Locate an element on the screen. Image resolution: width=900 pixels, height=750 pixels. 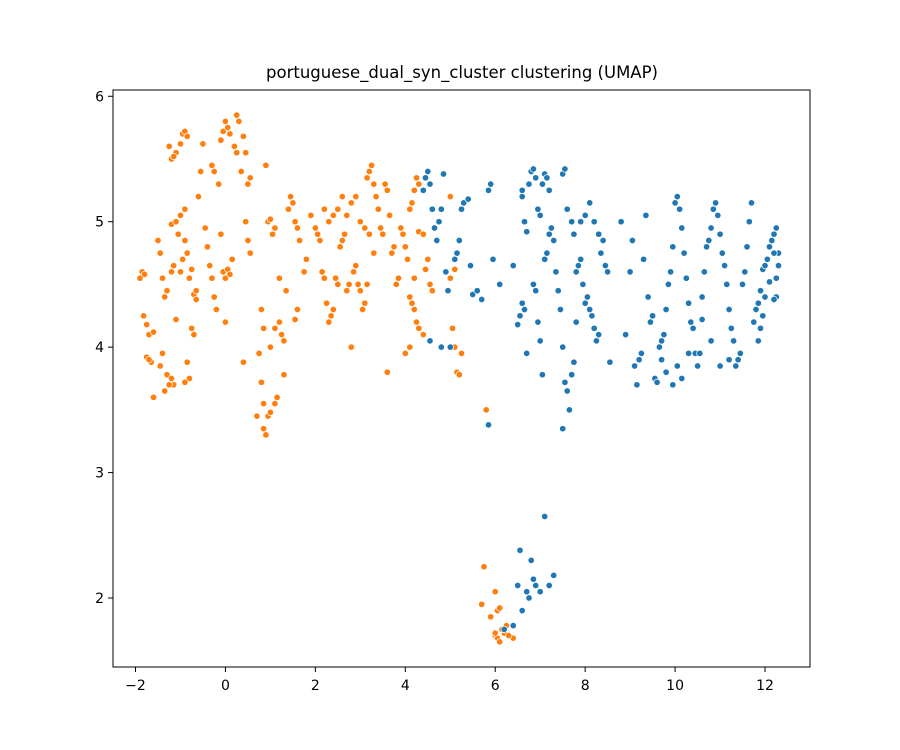
x-tick-label: −2 is located at coordinates (135, 686).